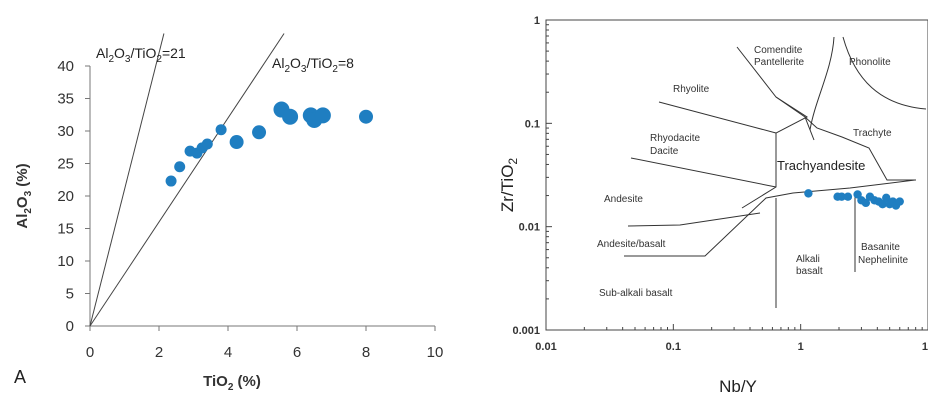 The height and width of the screenshot is (397, 928). Describe the element at coordinates (20, 377) in the screenshot. I see `a-panel-label: A` at that location.